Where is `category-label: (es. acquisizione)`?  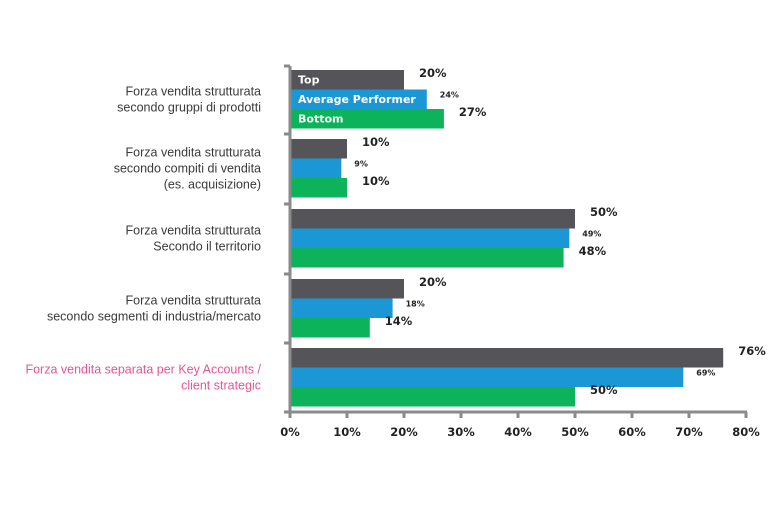 category-label: (es. acquisizione) is located at coordinates (212, 184).